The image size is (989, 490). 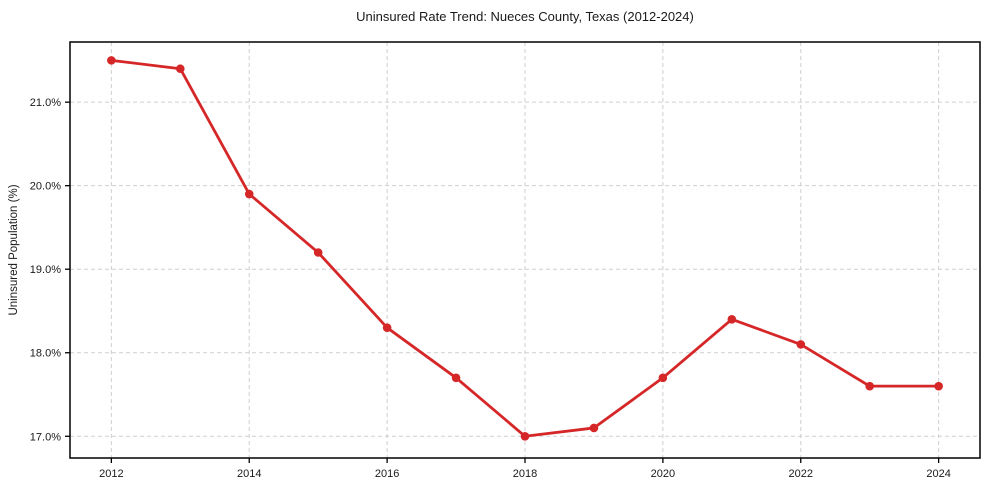 I want to click on x-tick-label: 2022, so click(x=801, y=474).